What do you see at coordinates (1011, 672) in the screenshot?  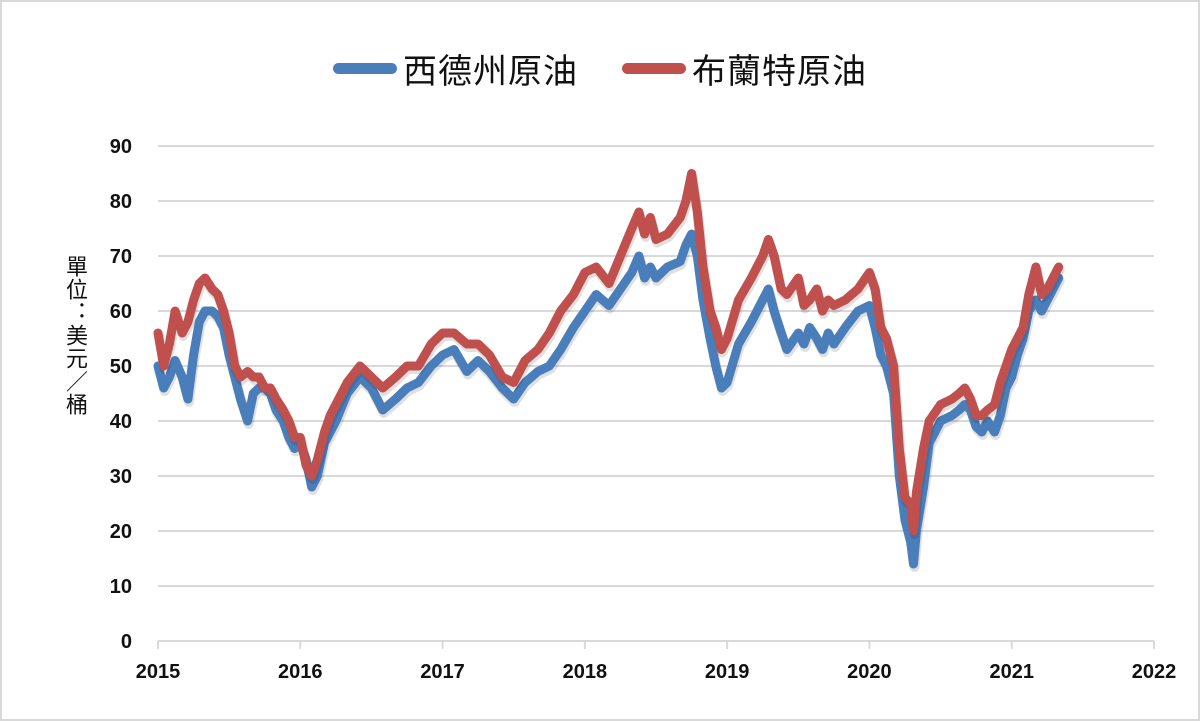 I see `x-tick-label: 2021` at bounding box center [1011, 672].